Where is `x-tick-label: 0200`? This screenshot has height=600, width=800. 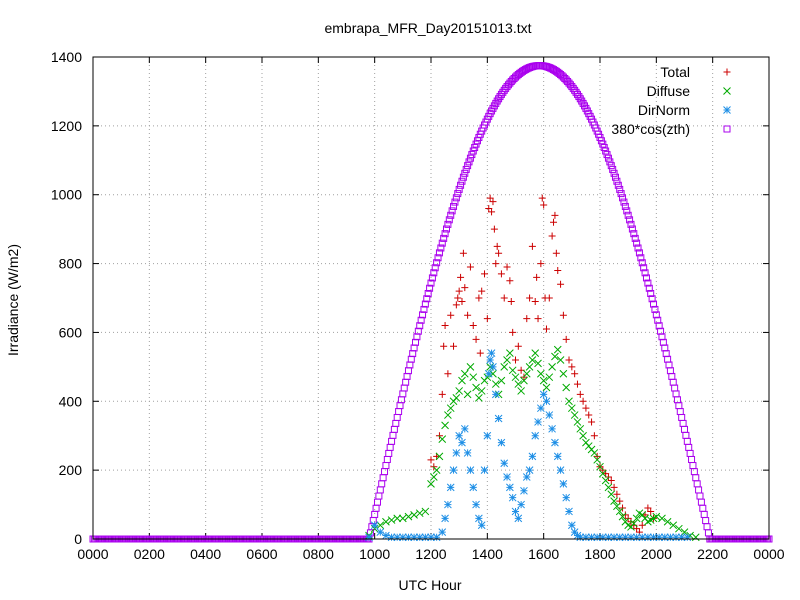
x-tick-label: 0200 is located at coordinates (149, 554).